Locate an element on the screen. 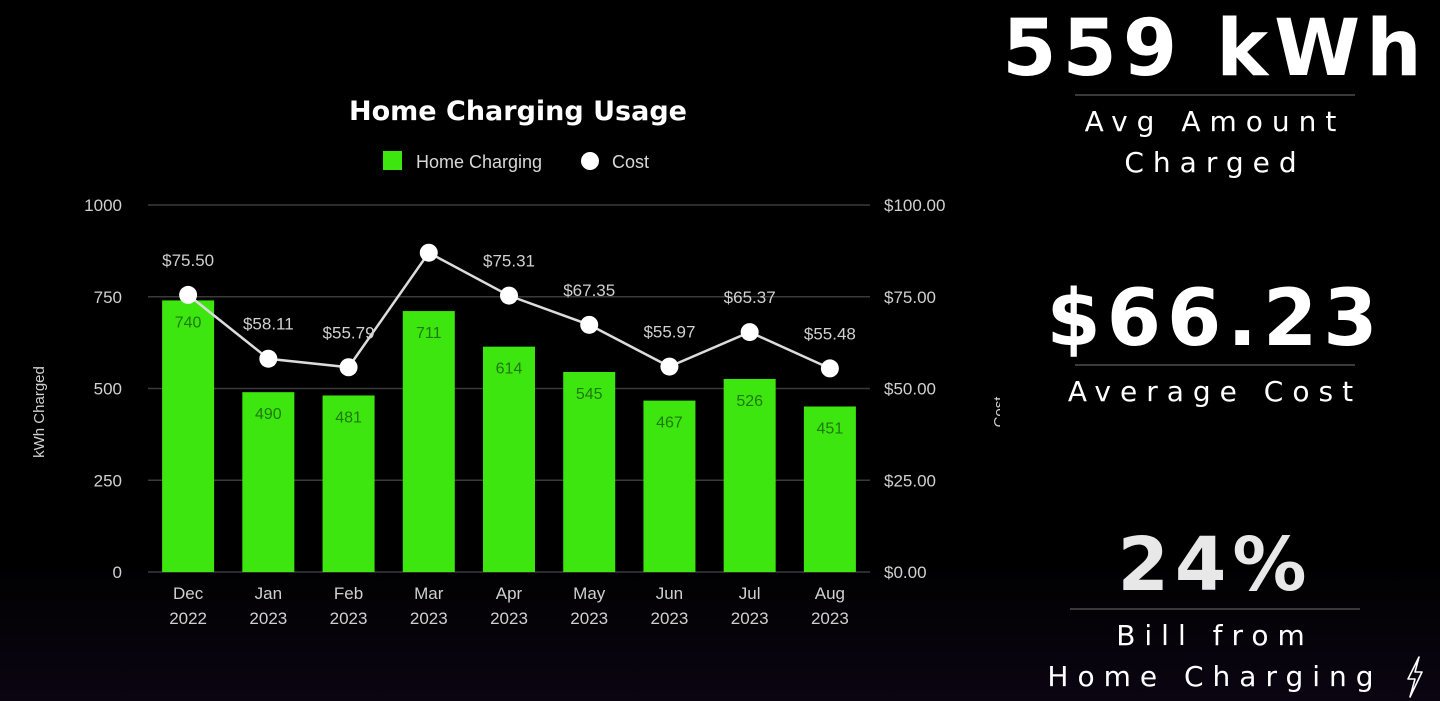 Image resolution: width=1440 pixels, height=701 pixels. kpi-bill-share: 24% Bill from Home Charging is located at coordinates (1215, 612).